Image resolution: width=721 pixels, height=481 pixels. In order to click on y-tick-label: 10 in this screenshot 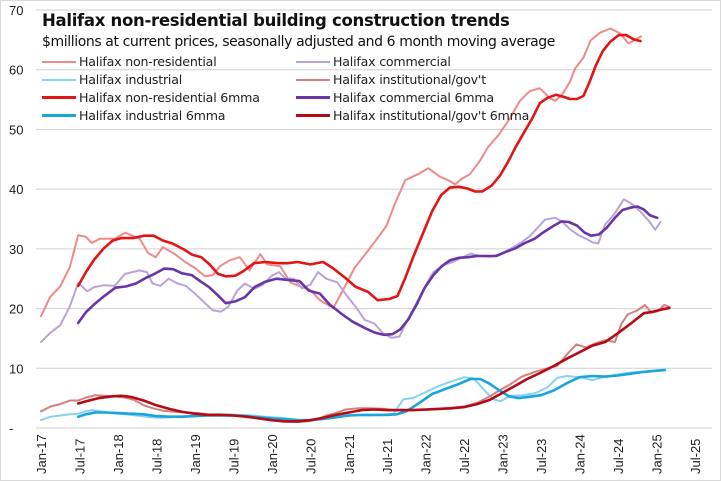, I will do `click(16, 368)`.